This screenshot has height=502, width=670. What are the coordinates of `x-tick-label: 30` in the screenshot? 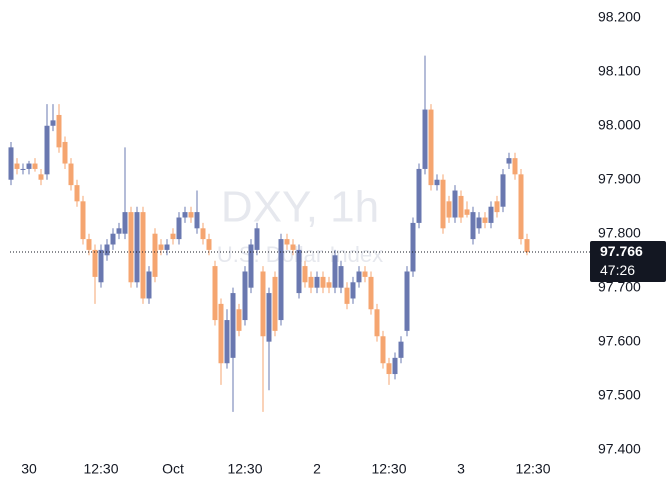 It's located at (29, 469).